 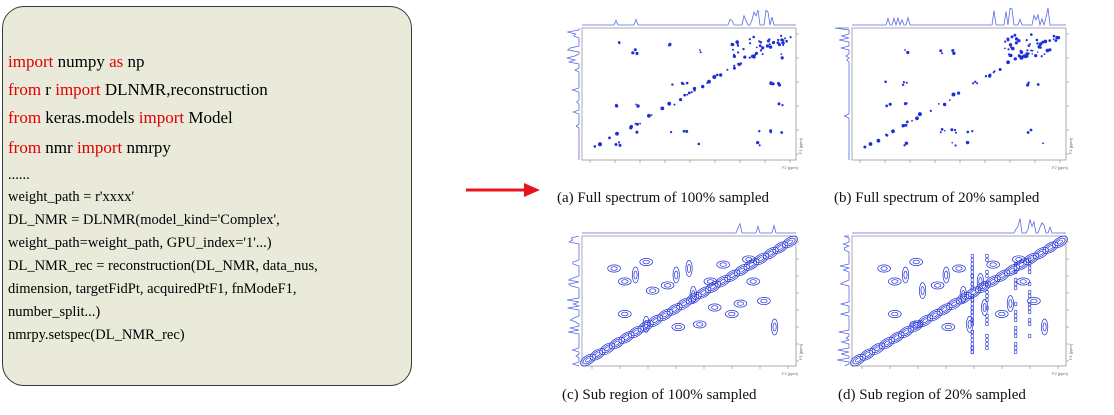 What do you see at coordinates (146, 147) in the screenshot?
I see `code-text: nmrpy` at bounding box center [146, 147].